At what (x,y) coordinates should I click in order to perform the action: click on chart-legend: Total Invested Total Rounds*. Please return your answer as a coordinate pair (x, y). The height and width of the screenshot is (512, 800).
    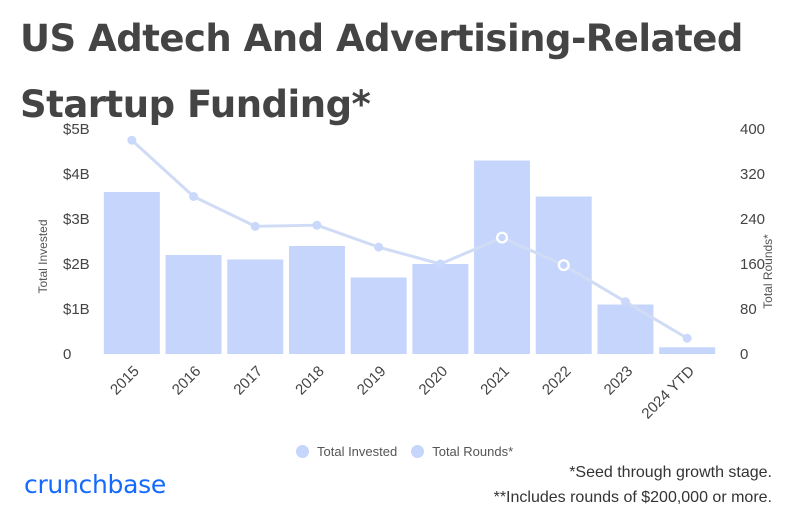
    Looking at the image, I should click on (404, 451).